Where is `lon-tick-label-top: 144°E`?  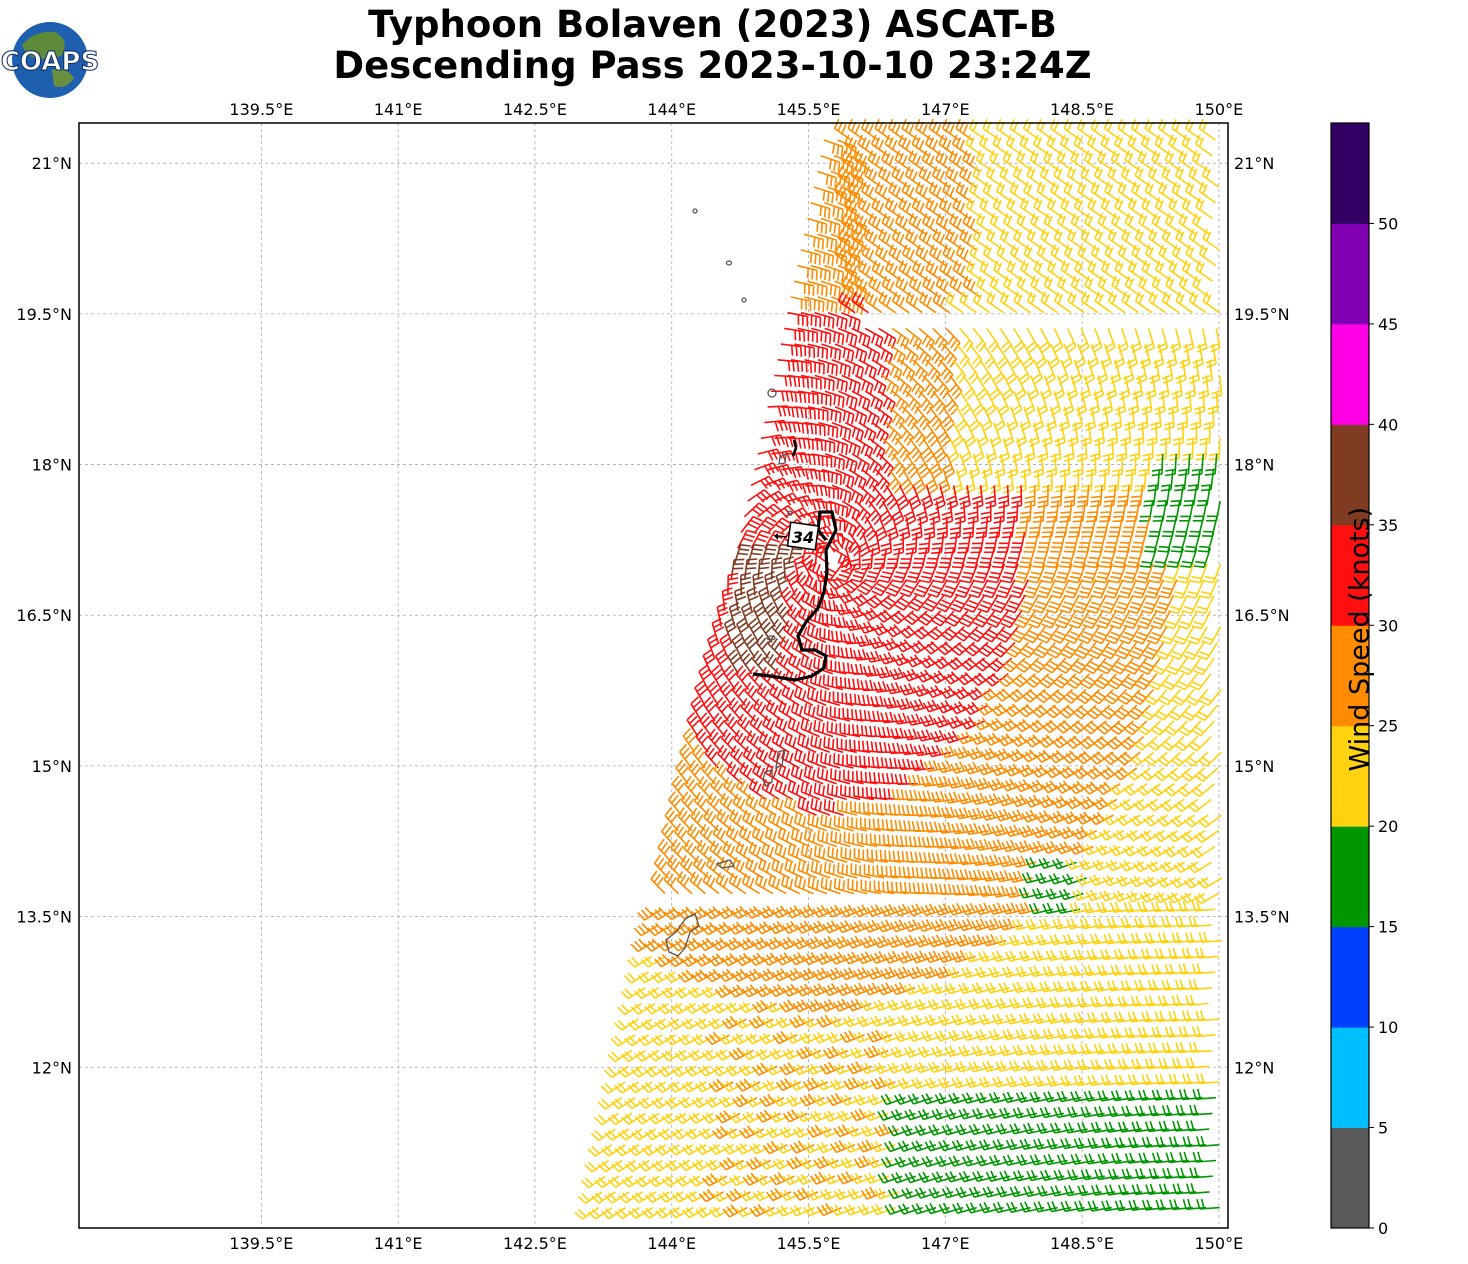
lon-tick-label-top: 144°E is located at coordinates (671, 109).